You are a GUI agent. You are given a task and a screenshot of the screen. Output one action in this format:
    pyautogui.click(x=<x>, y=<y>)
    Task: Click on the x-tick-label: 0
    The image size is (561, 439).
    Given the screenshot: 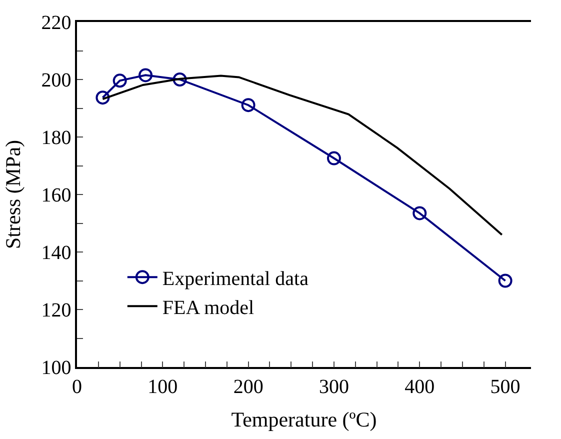 What is the action you would take?
    pyautogui.click(x=77, y=387)
    